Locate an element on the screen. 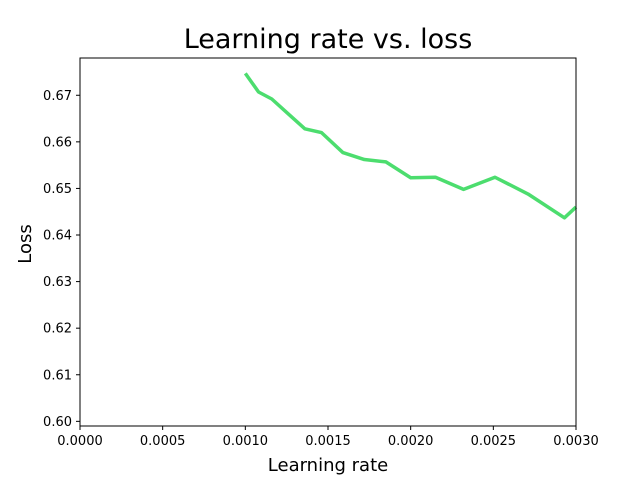 The height and width of the screenshot is (480, 640). y-tick-label: 0.62 is located at coordinates (57, 329).